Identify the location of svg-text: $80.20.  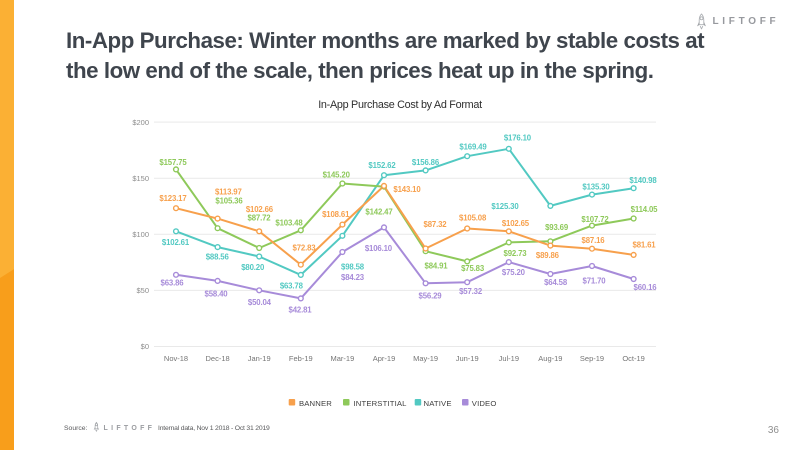
(253, 267).